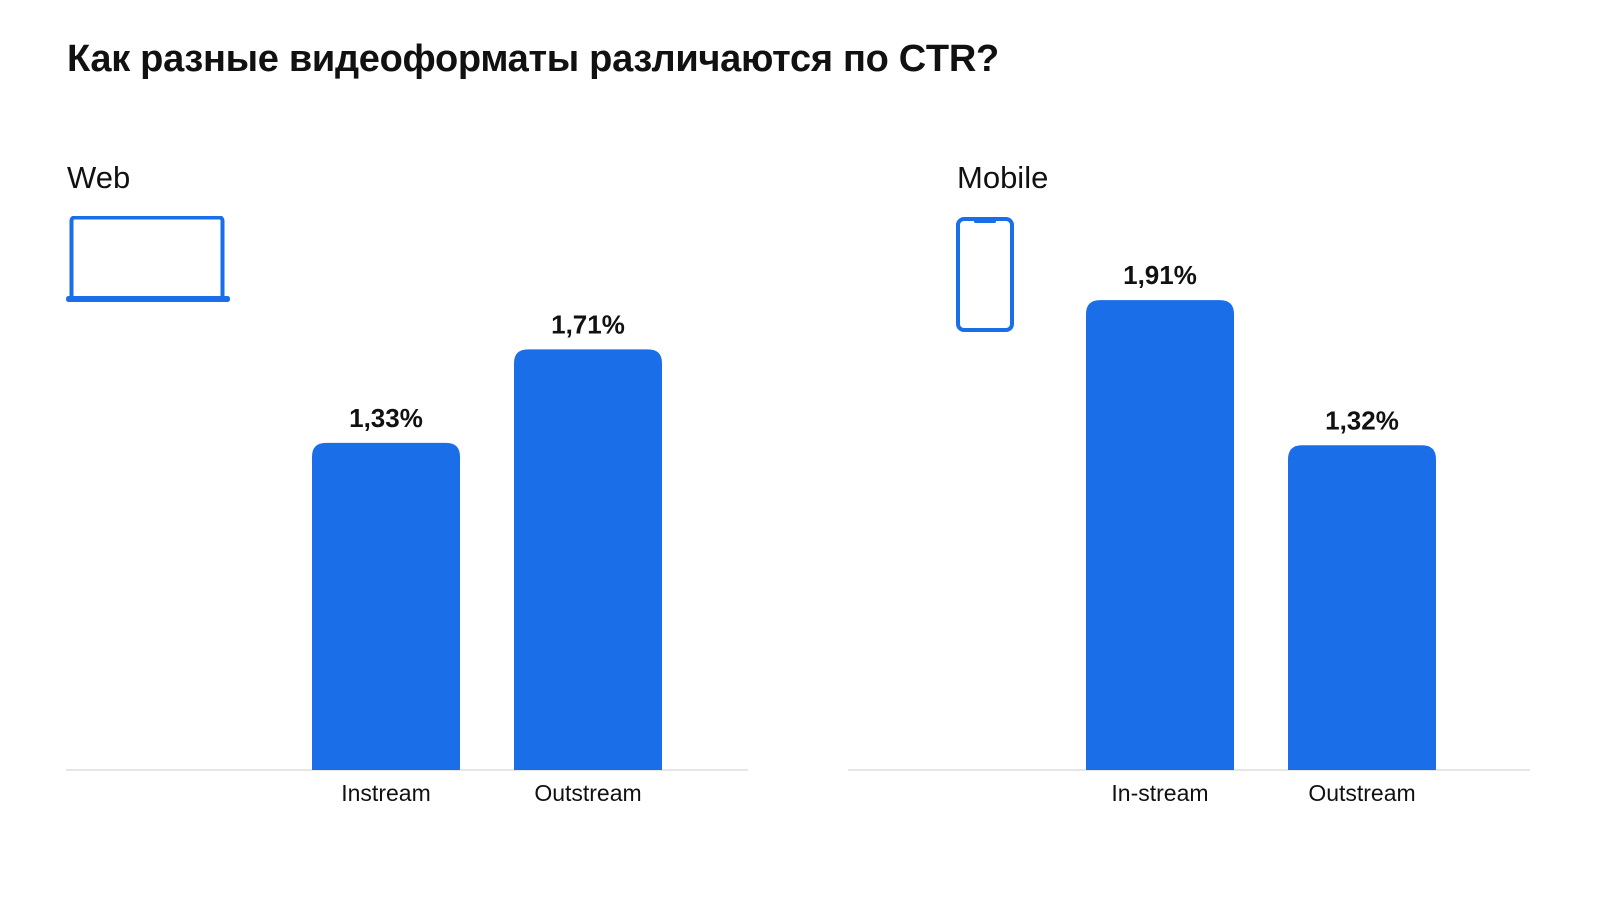 The image size is (1600, 900). What do you see at coordinates (1159, 793) in the screenshot?
I see `mobile-category-label-in-stream: In-stream` at bounding box center [1159, 793].